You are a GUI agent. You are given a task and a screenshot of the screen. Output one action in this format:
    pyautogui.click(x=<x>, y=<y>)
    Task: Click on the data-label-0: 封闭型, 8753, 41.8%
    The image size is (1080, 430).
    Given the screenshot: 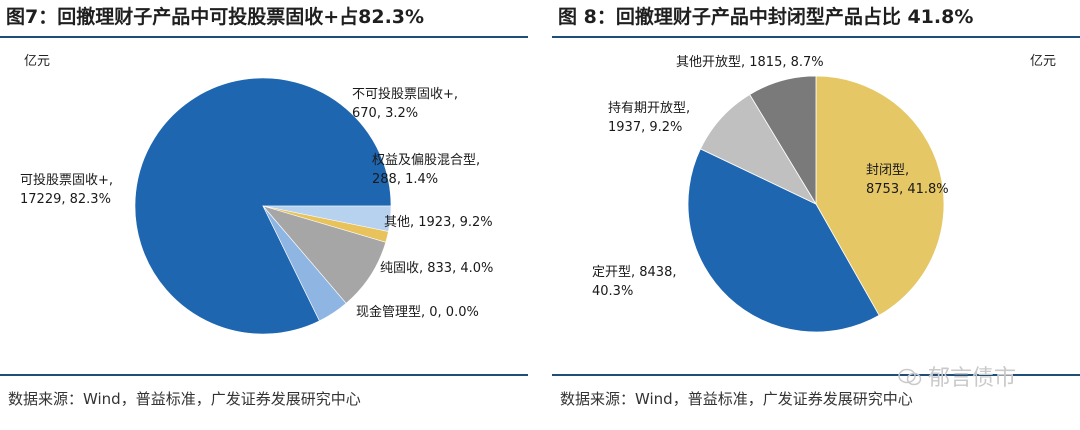 What is the action you would take?
    pyautogui.click(x=907, y=180)
    